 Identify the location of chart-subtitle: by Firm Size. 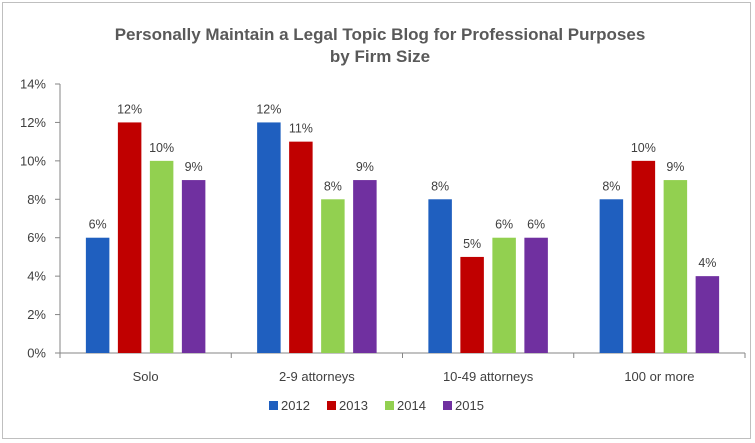
(380, 56).